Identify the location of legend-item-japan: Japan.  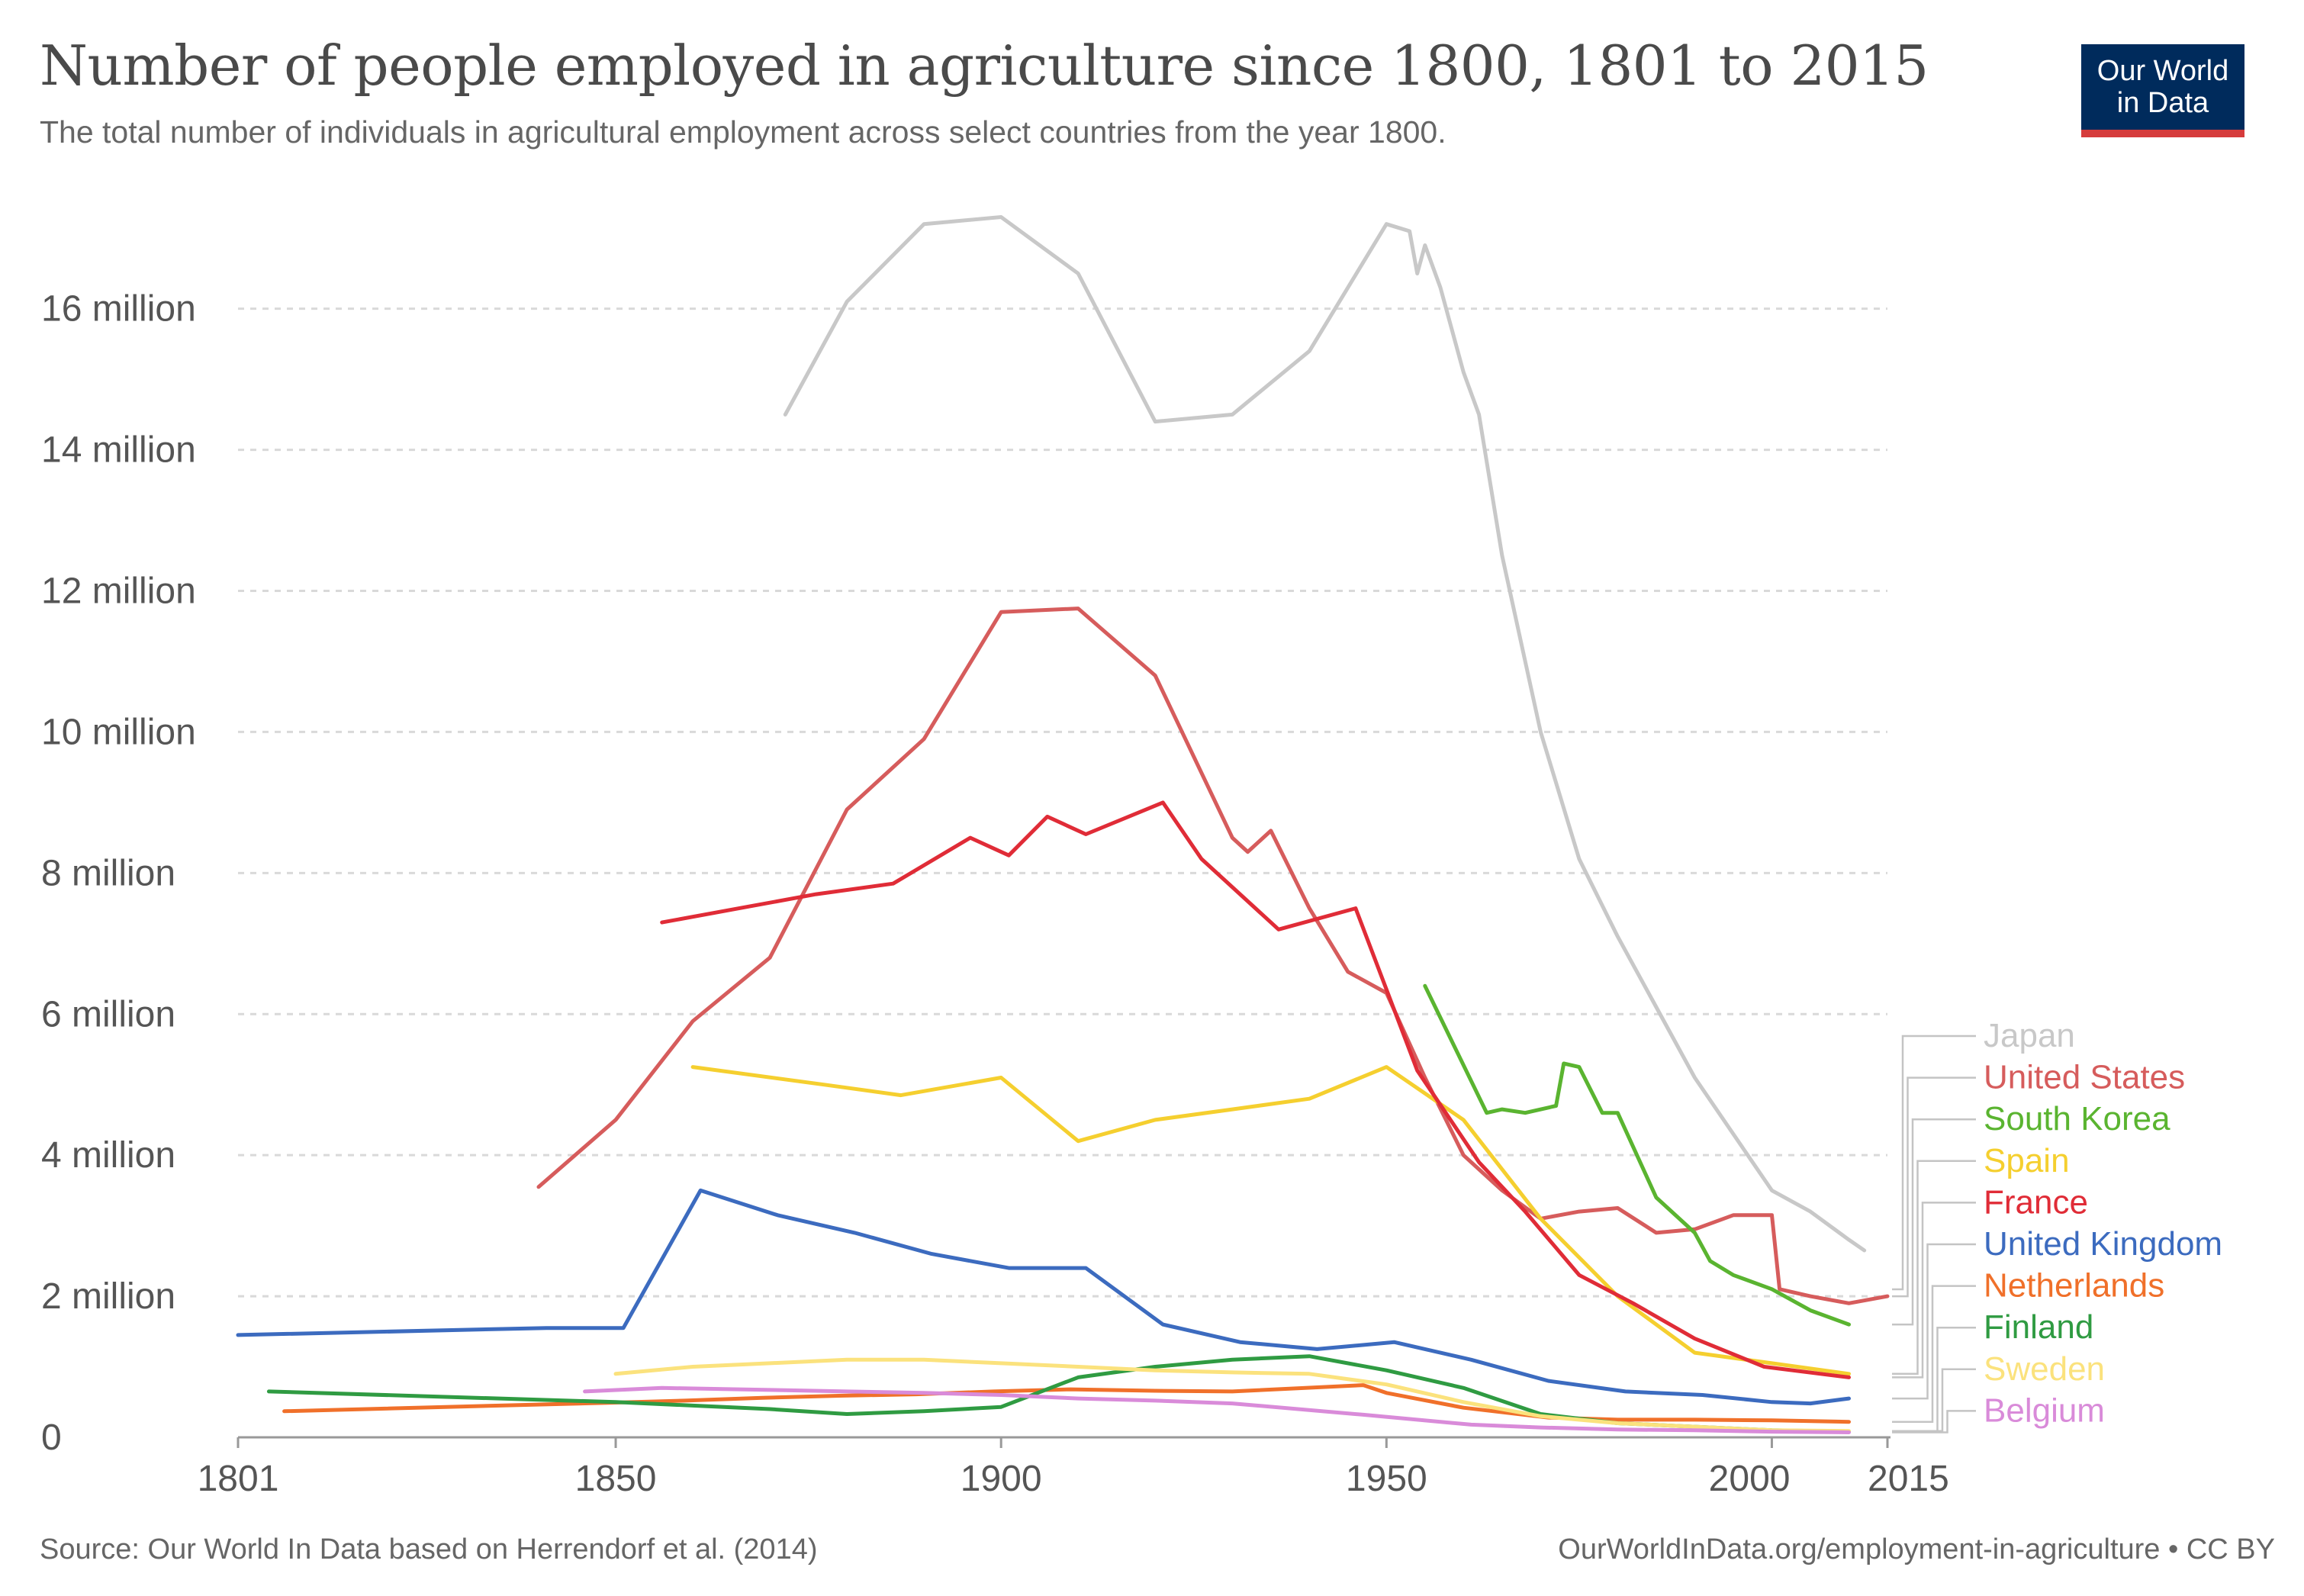
(2030, 1035).